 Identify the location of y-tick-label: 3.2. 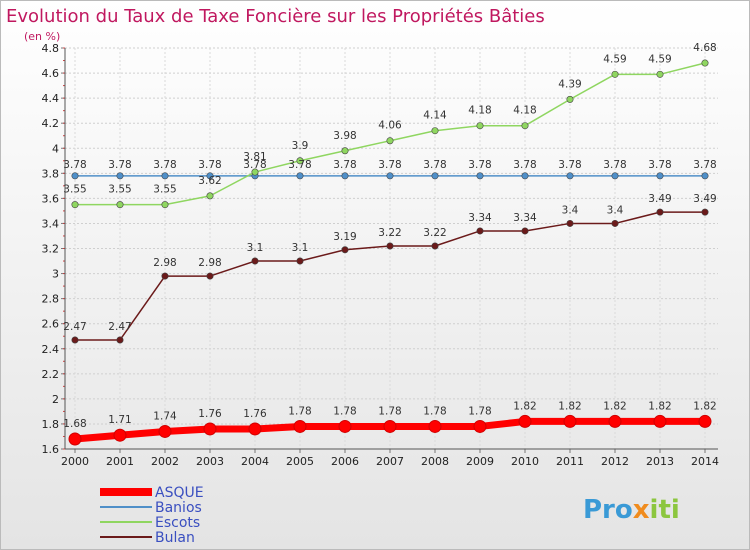
(51, 249).